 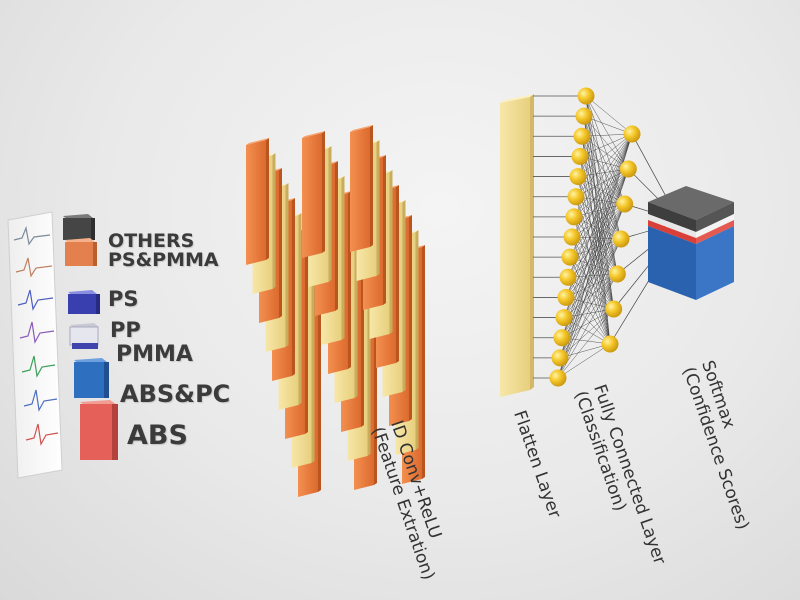 What do you see at coordinates (123, 299) in the screenshot?
I see `legend-label-ps: PS` at bounding box center [123, 299].